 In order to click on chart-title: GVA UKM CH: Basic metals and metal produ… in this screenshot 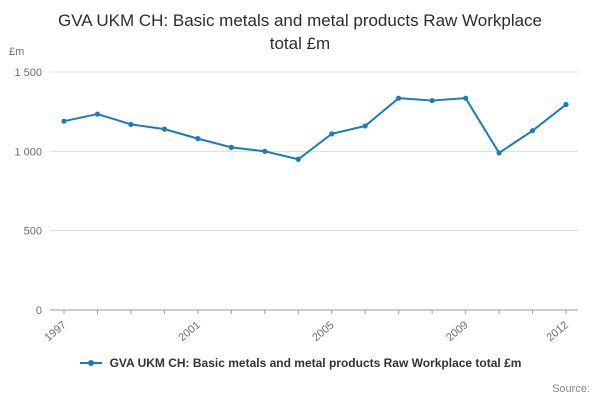, I will do `click(300, 32)`.